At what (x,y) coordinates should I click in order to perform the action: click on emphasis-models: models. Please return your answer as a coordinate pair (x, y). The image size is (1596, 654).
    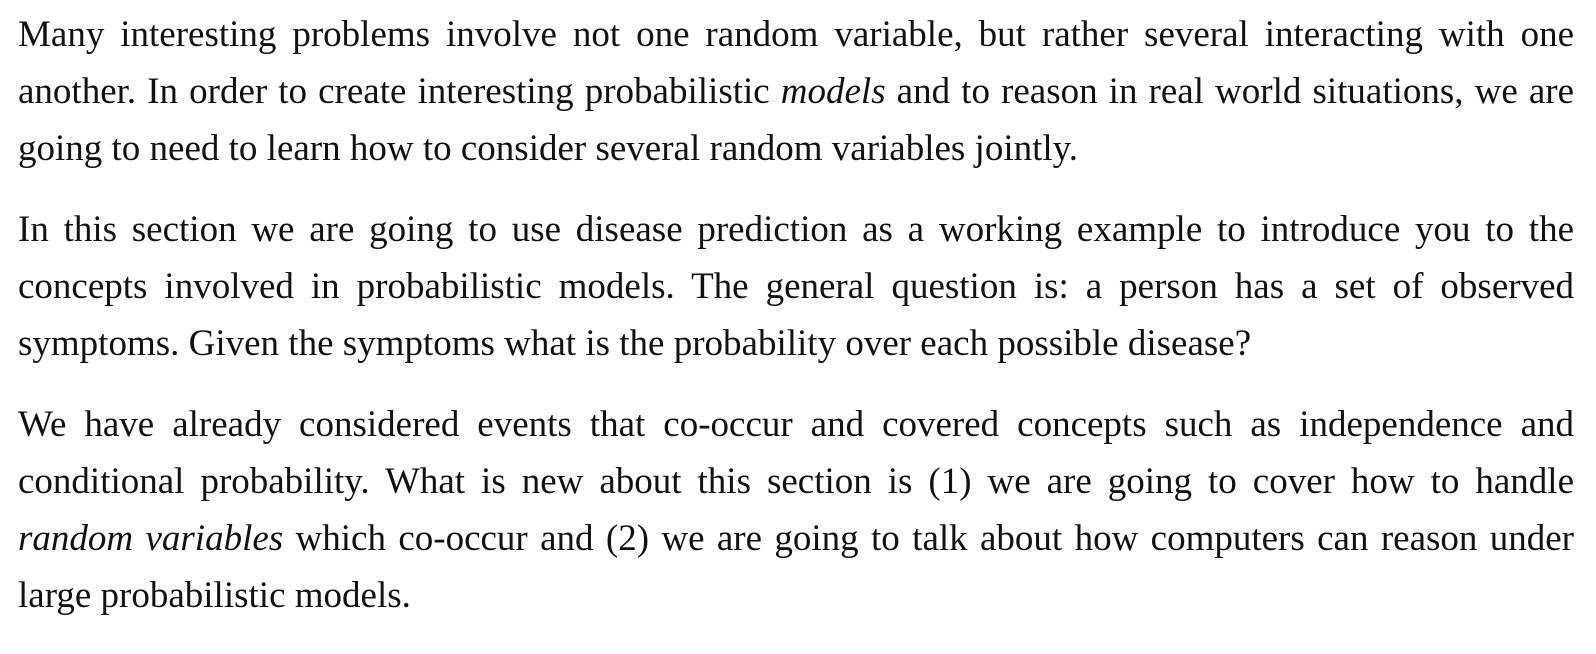
    Looking at the image, I should click on (833, 91).